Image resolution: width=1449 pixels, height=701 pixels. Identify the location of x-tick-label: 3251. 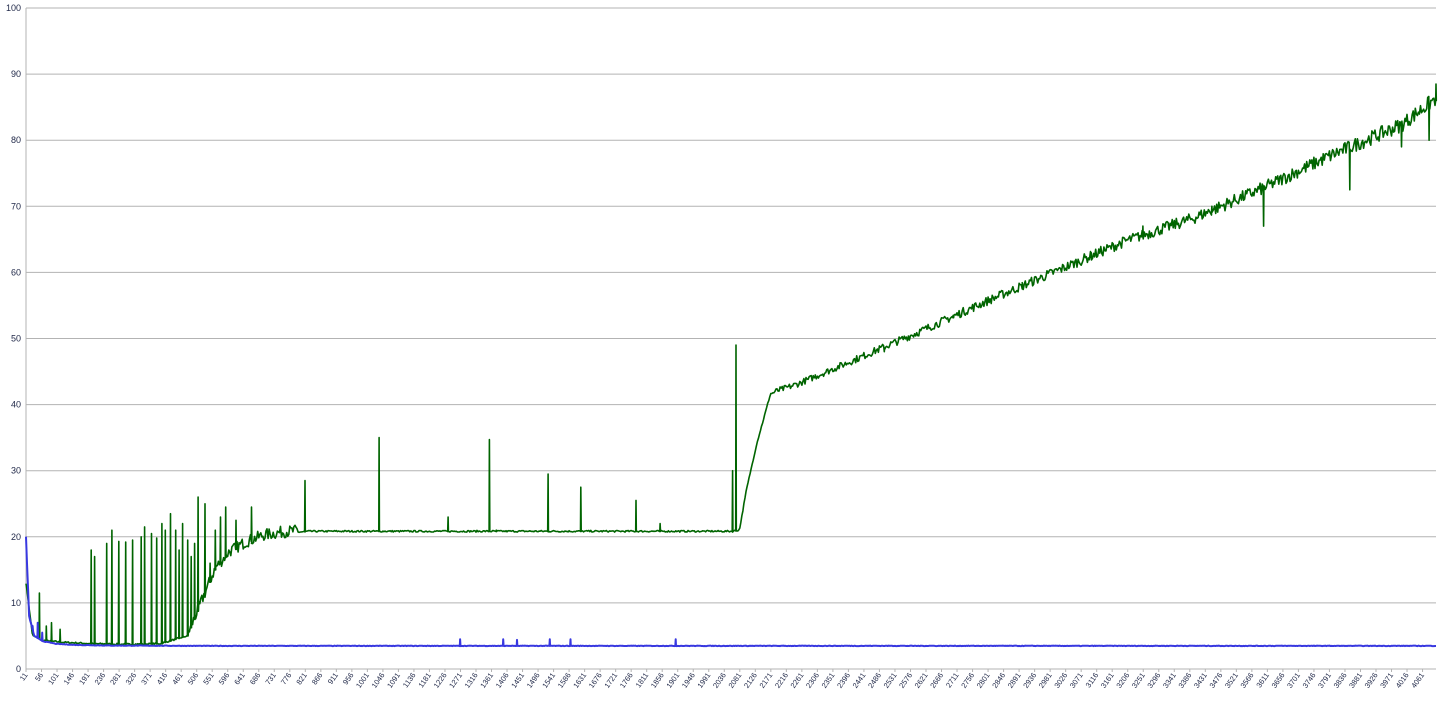
(1138, 680).